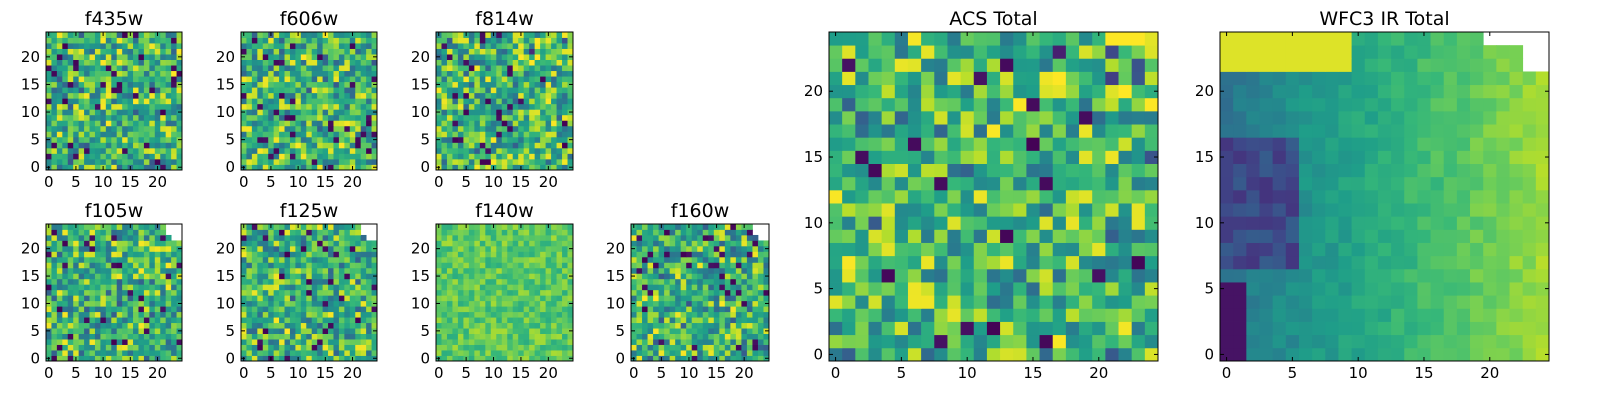 The image size is (1600, 400). What do you see at coordinates (620, 358) in the screenshot?
I see `y-tick-label: 0` at bounding box center [620, 358].